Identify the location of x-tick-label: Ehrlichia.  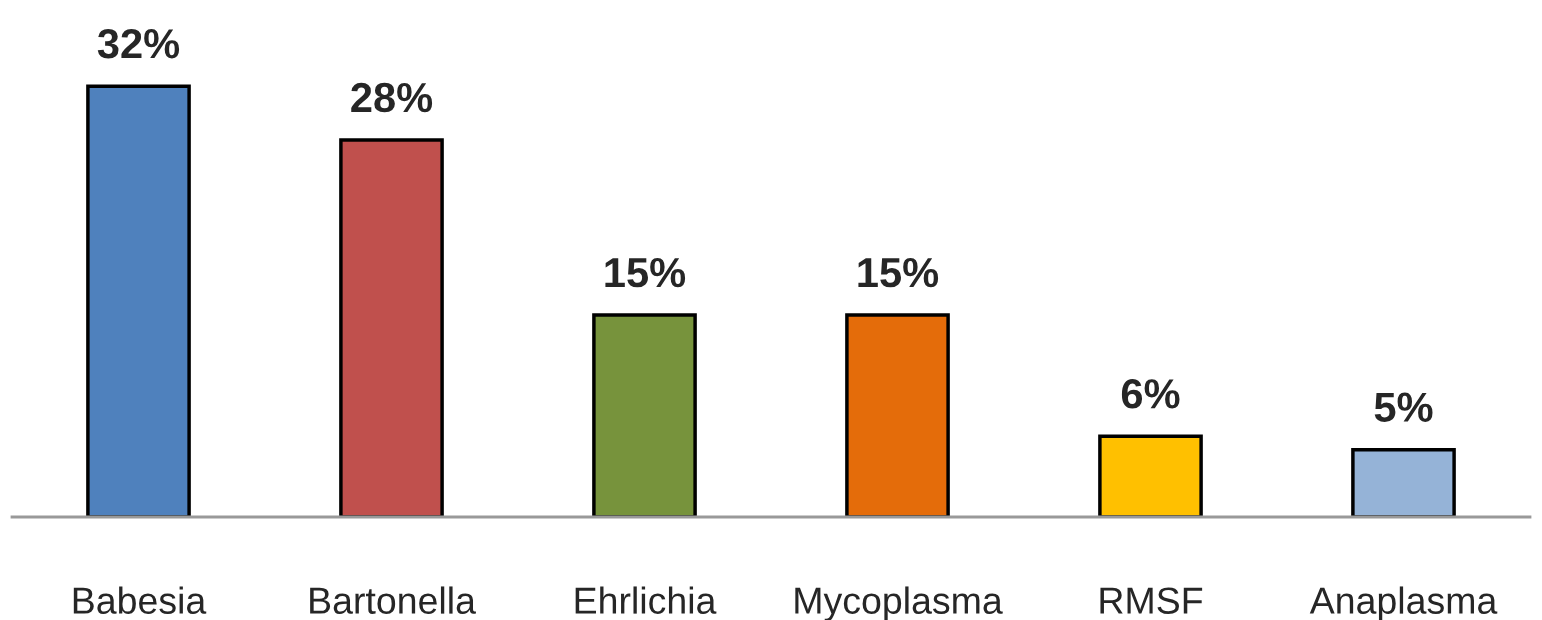
(646, 600).